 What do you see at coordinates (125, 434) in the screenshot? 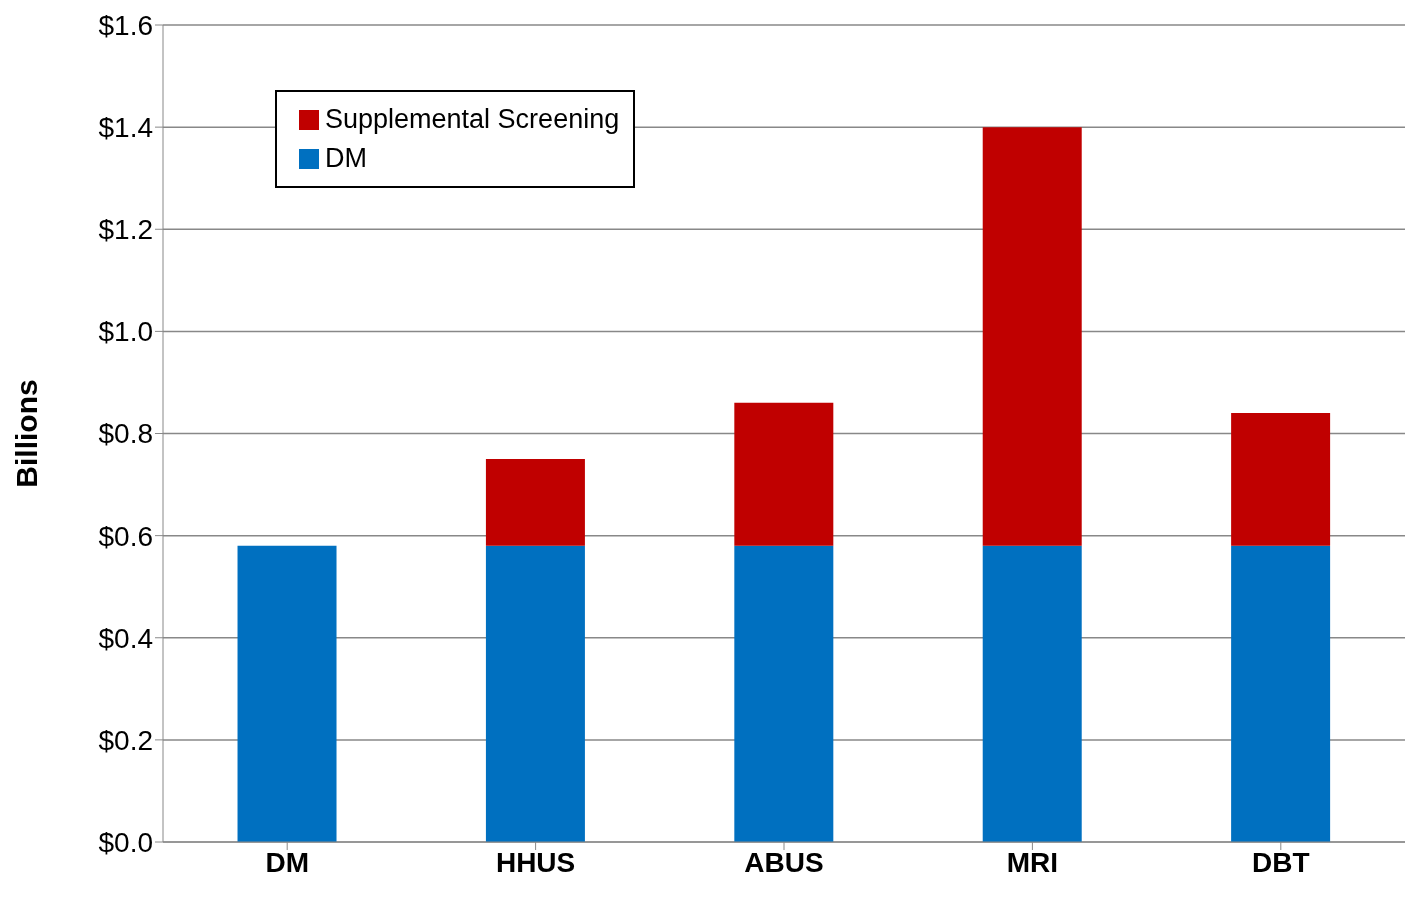
I see `y-tick-label: $0.8` at bounding box center [125, 434].